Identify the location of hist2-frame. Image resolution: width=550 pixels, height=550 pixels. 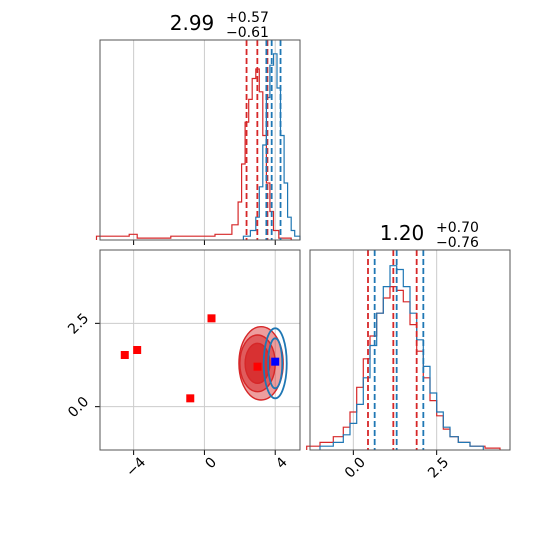
(410, 350).